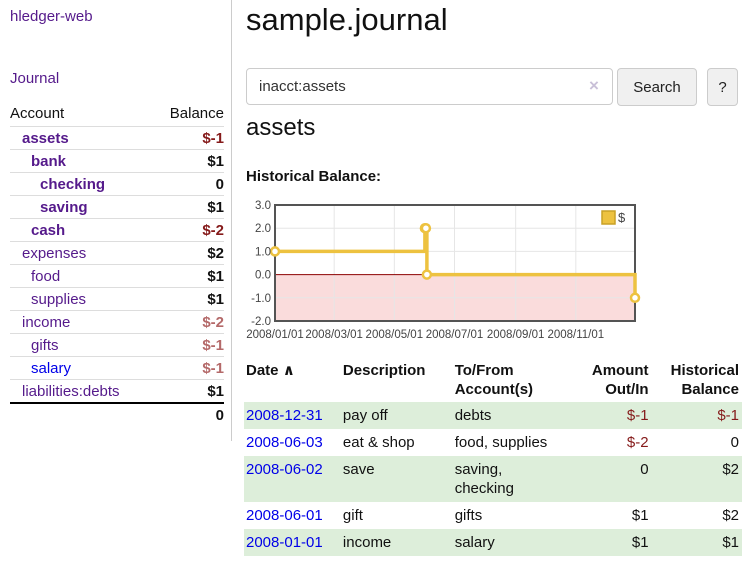 The width and height of the screenshot is (742, 582). I want to click on account-balance: $2, so click(188, 253).